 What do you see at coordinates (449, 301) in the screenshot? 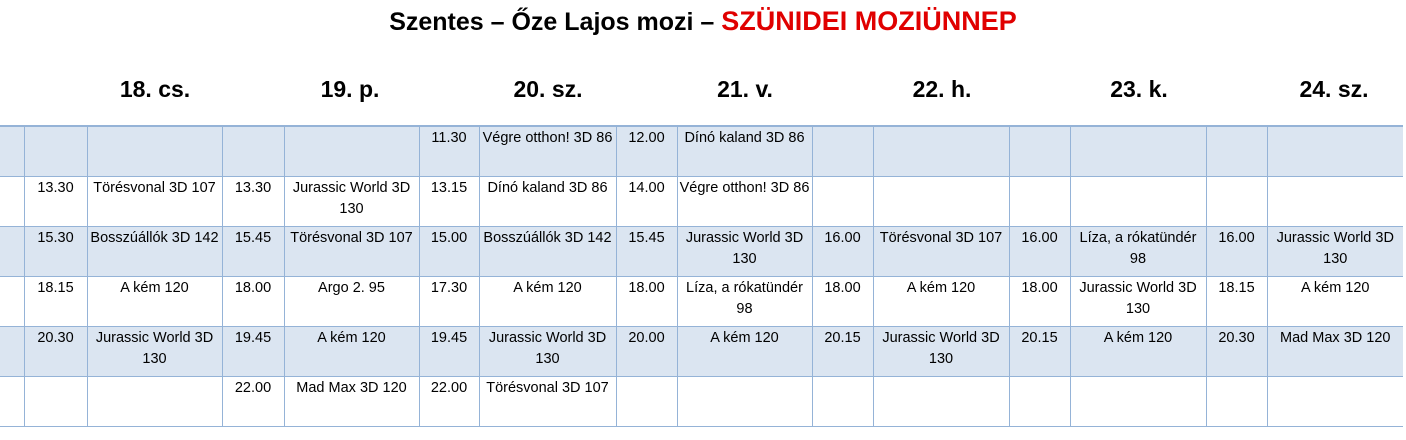
I see `showtime-cell: 17.30` at bounding box center [449, 301].